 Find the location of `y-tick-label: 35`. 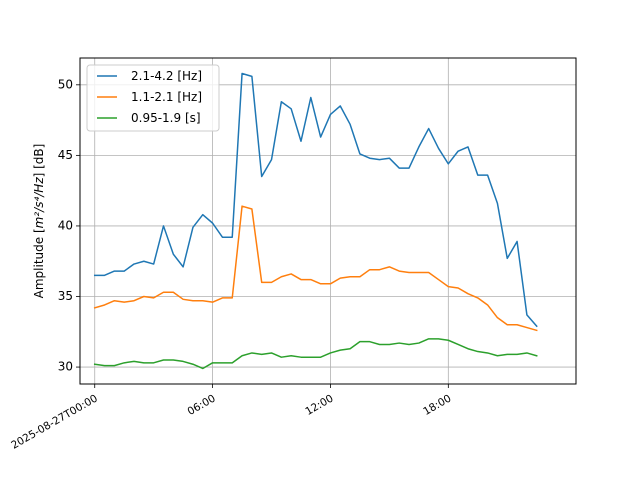

y-tick-label: 35 is located at coordinates (65, 296).